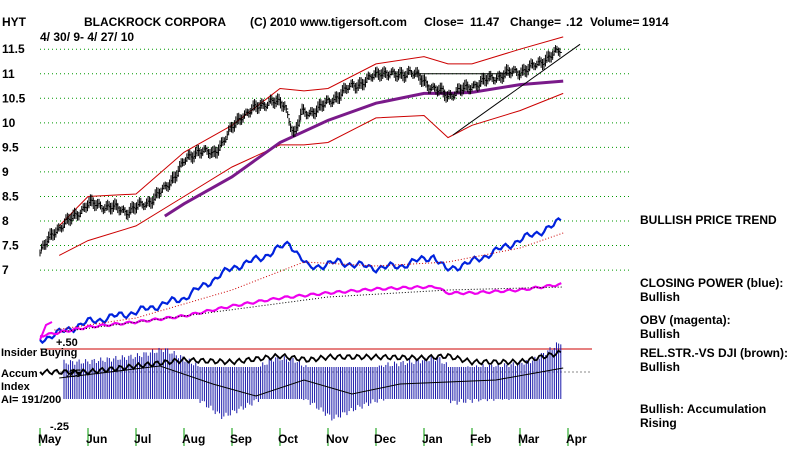 This screenshot has height=451, width=798. Describe the element at coordinates (87, 37) in the screenshot. I see `date-range: 4/ 30/ 9- 4/ 27/ 10` at that location.